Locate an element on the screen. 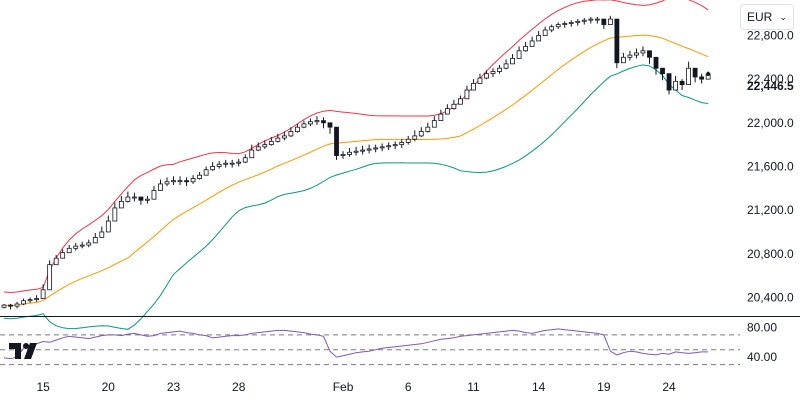  rsi-axis-tick-label: 40.00 is located at coordinates (762, 357).